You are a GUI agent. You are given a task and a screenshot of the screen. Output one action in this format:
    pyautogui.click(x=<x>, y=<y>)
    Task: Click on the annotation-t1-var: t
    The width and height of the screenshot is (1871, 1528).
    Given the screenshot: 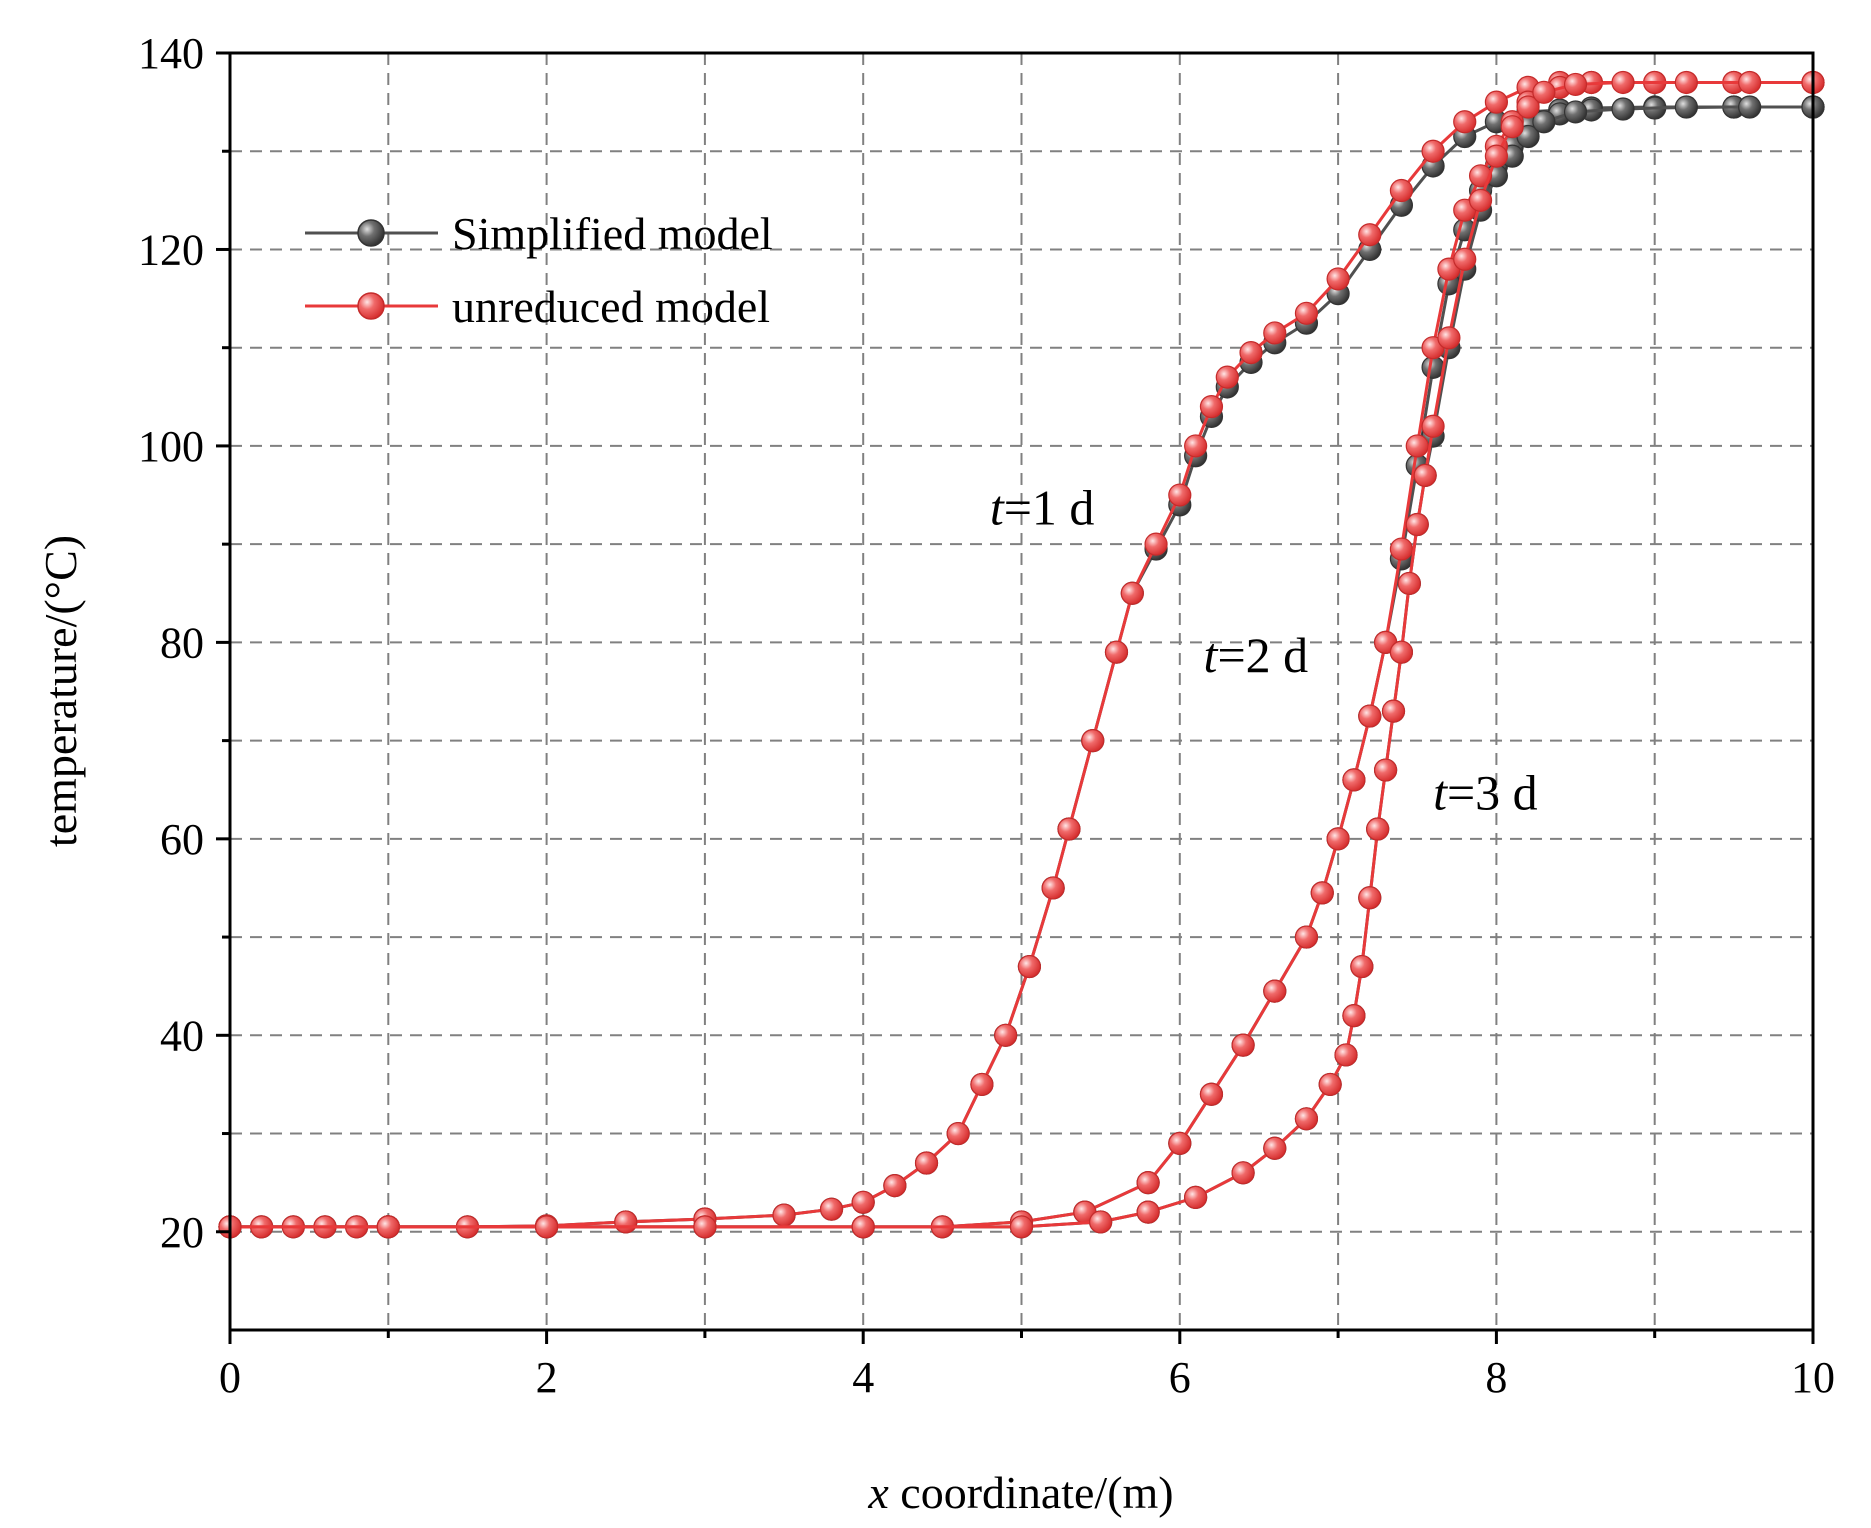 What is the action you would take?
    pyautogui.click(x=997, y=508)
    